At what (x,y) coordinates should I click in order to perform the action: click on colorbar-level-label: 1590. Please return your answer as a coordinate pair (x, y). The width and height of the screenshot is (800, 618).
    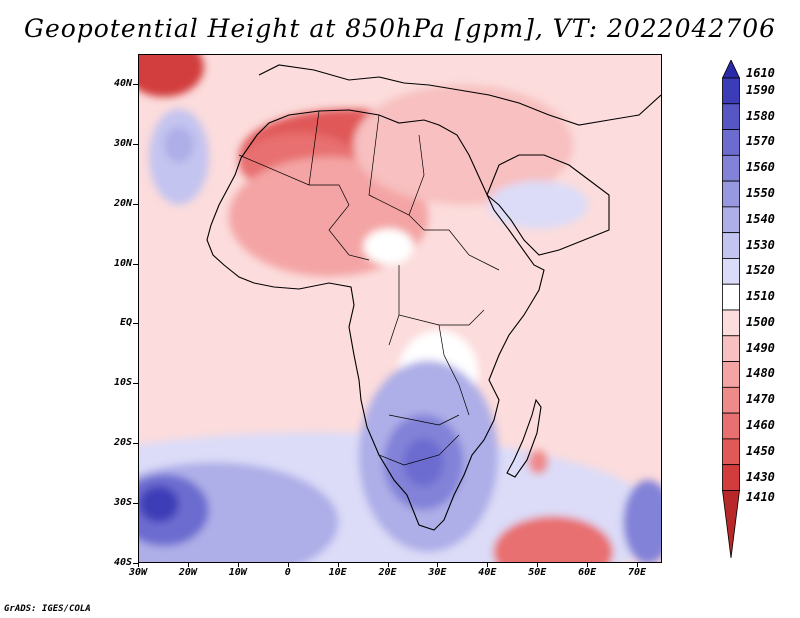
    Looking at the image, I should click on (760, 89).